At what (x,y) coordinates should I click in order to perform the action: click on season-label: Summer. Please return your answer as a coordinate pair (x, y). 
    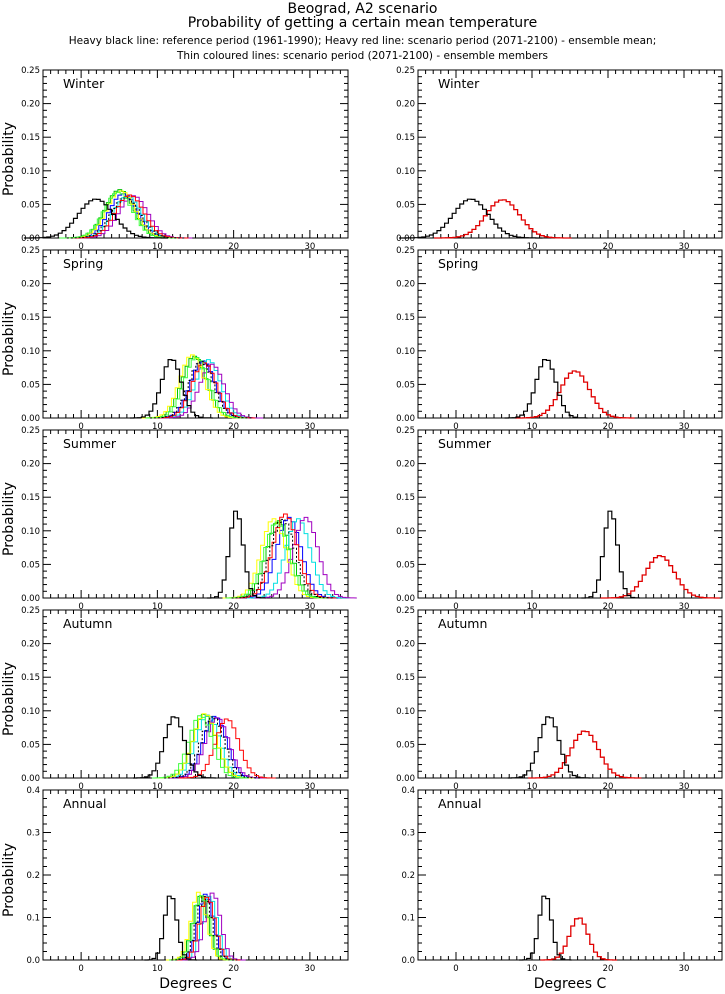
    Looking at the image, I should click on (465, 443).